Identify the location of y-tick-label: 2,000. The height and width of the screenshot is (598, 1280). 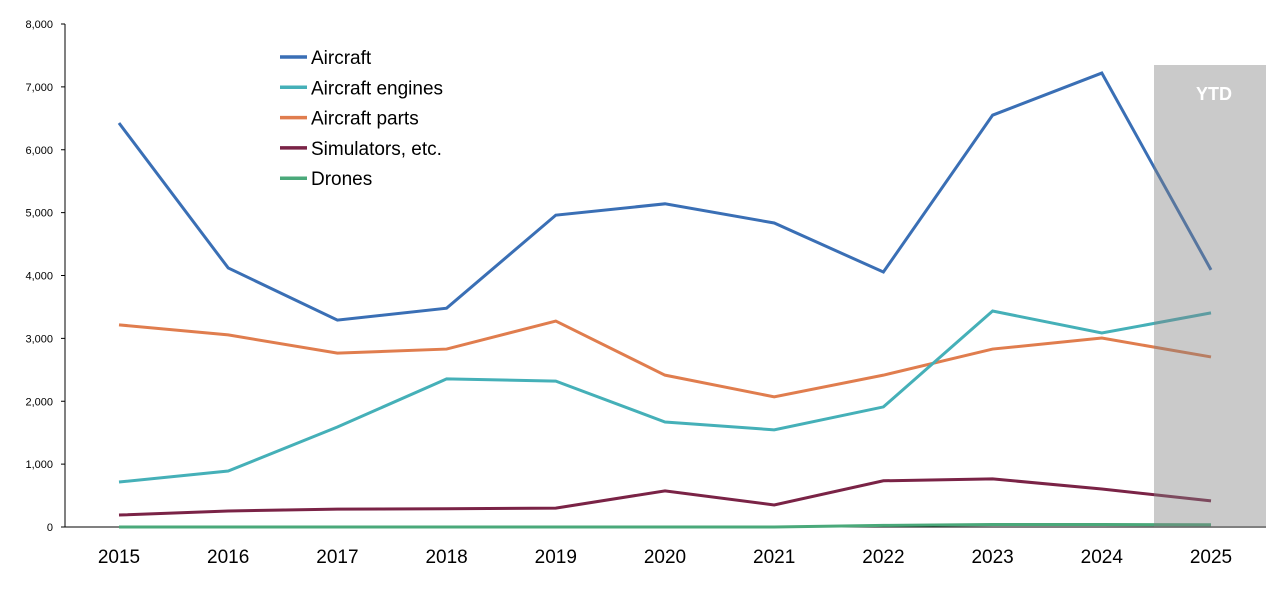
(39, 402).